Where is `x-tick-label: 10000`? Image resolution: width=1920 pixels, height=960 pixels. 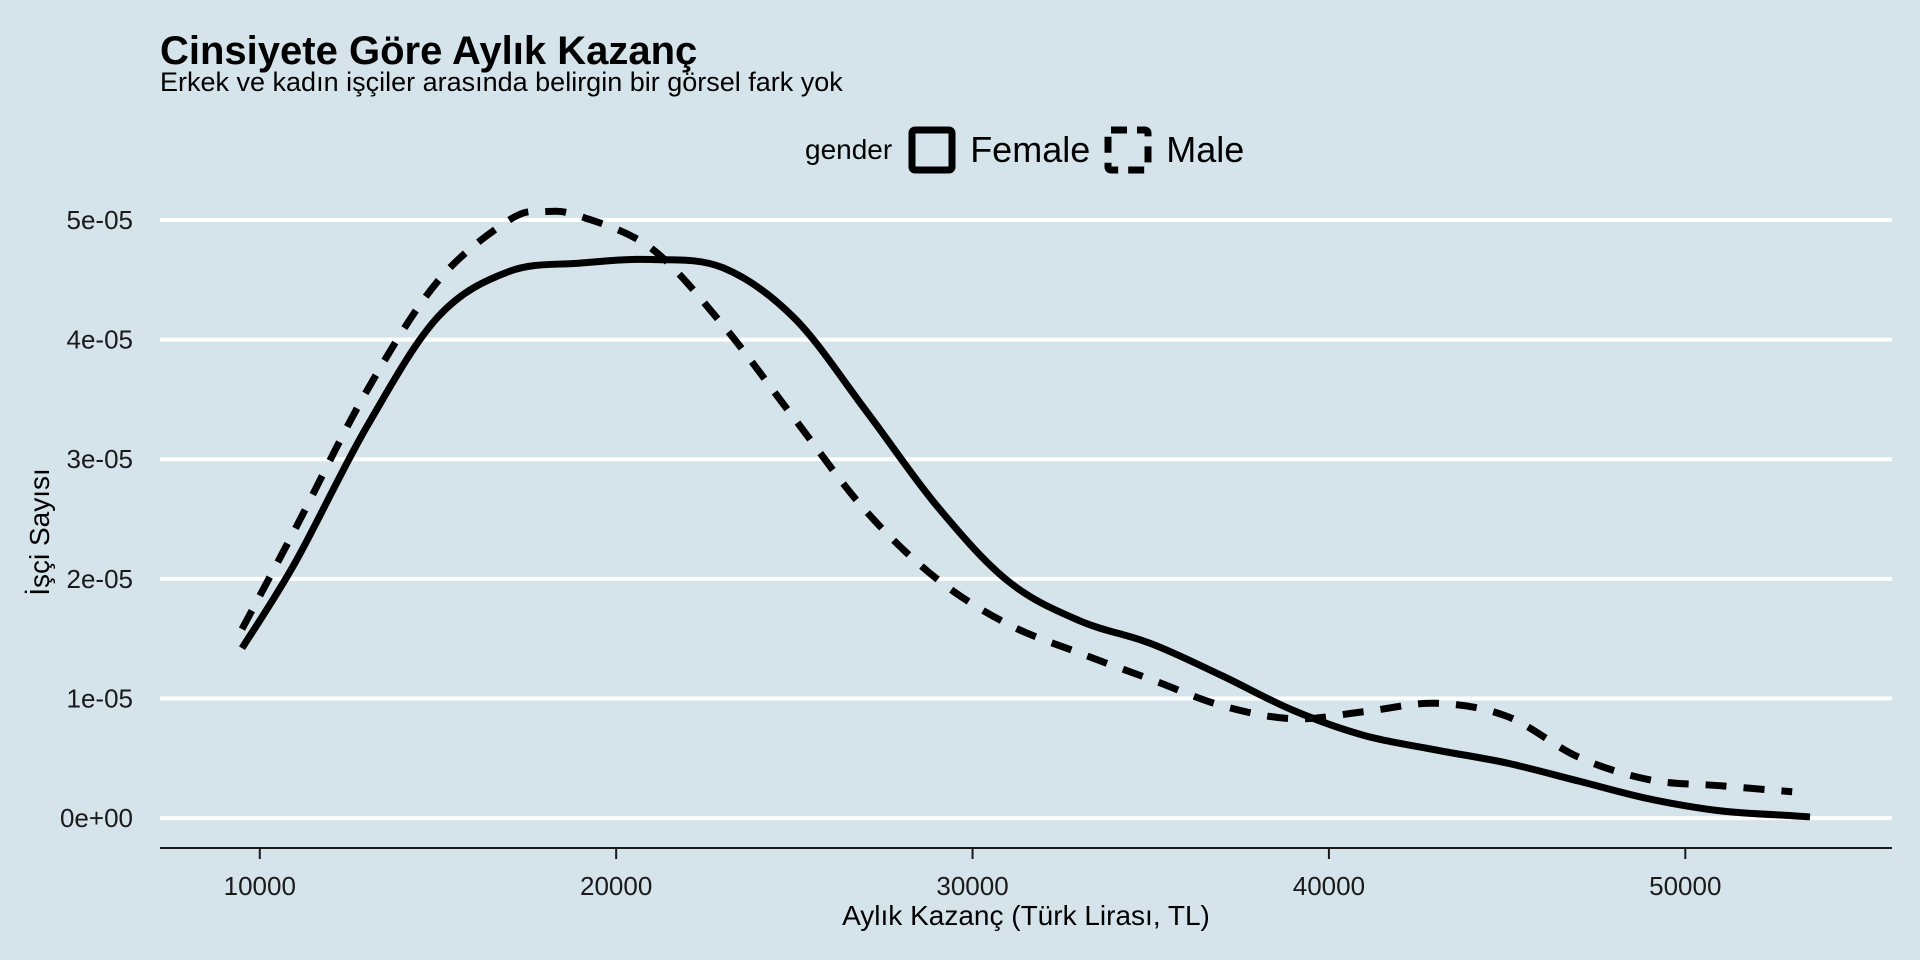
x-tick-label: 10000 is located at coordinates (260, 886).